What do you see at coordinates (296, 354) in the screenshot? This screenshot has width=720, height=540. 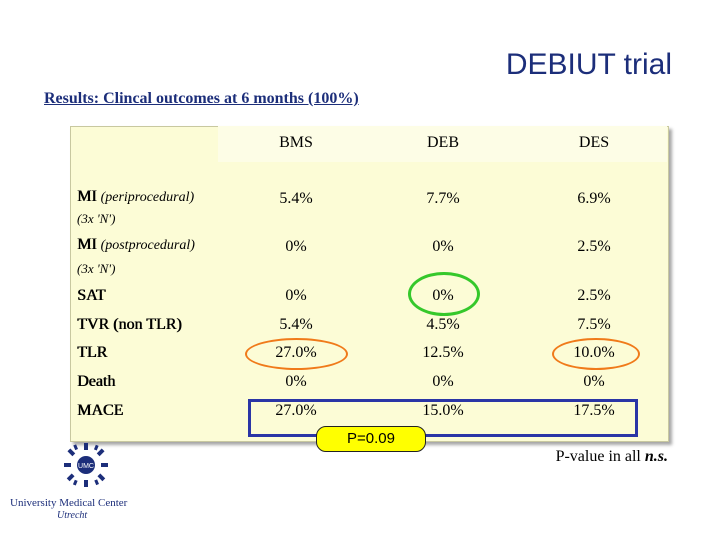 I see `tlr-bms-highlight-circle` at bounding box center [296, 354].